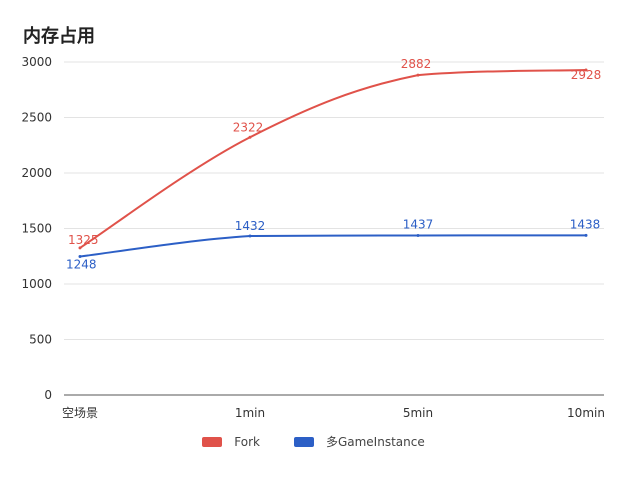  Describe the element at coordinates (36, 118) in the screenshot. I see `y-tick-label: 2500` at that location.